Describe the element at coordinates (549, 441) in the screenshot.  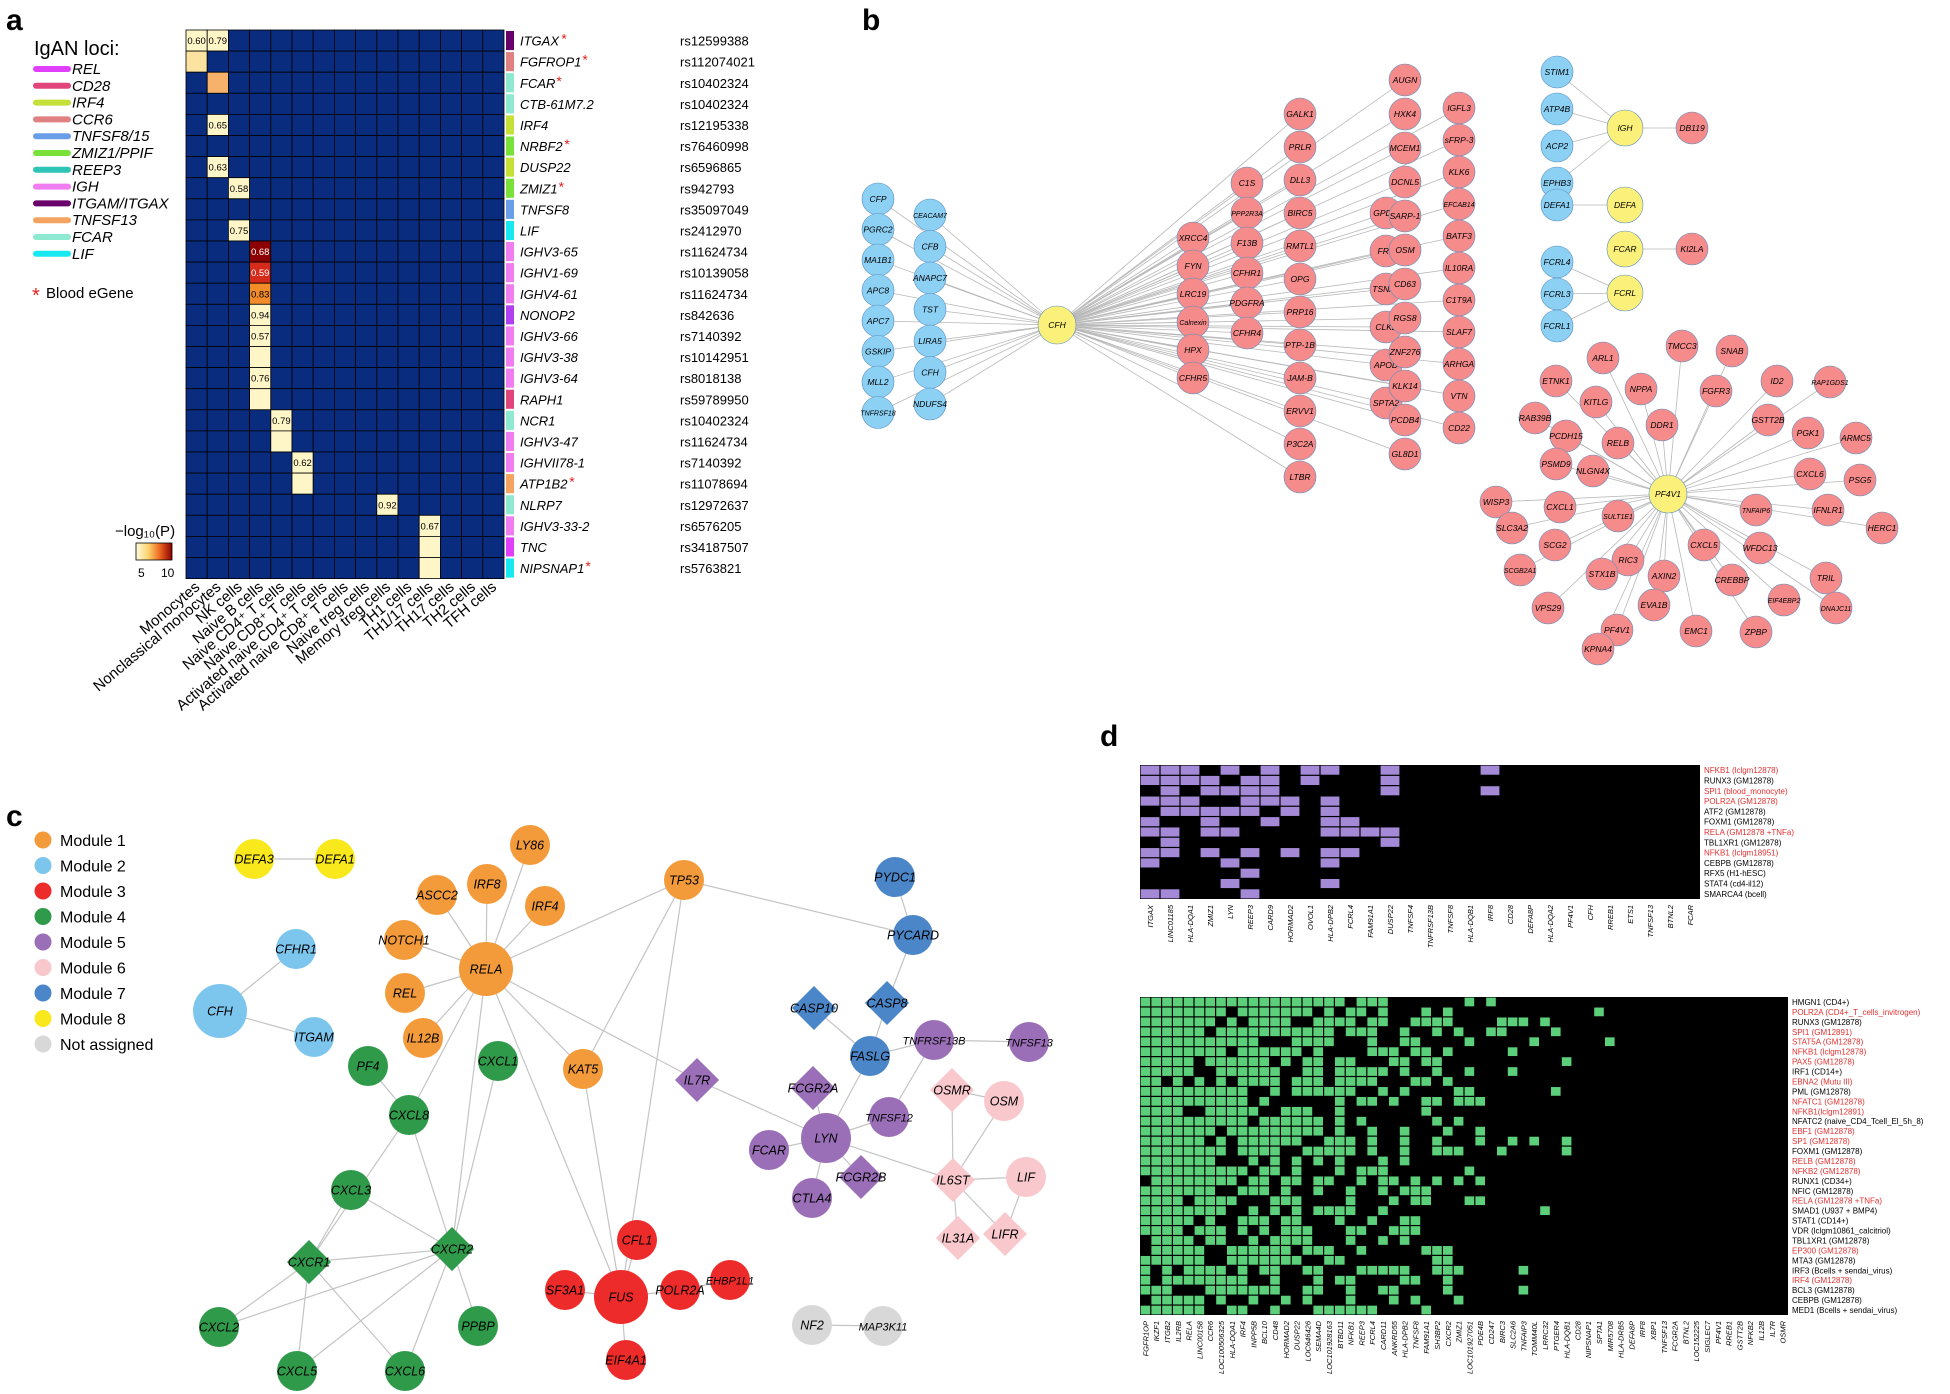
I see `row-gene-label: IGHV3-47` at that location.